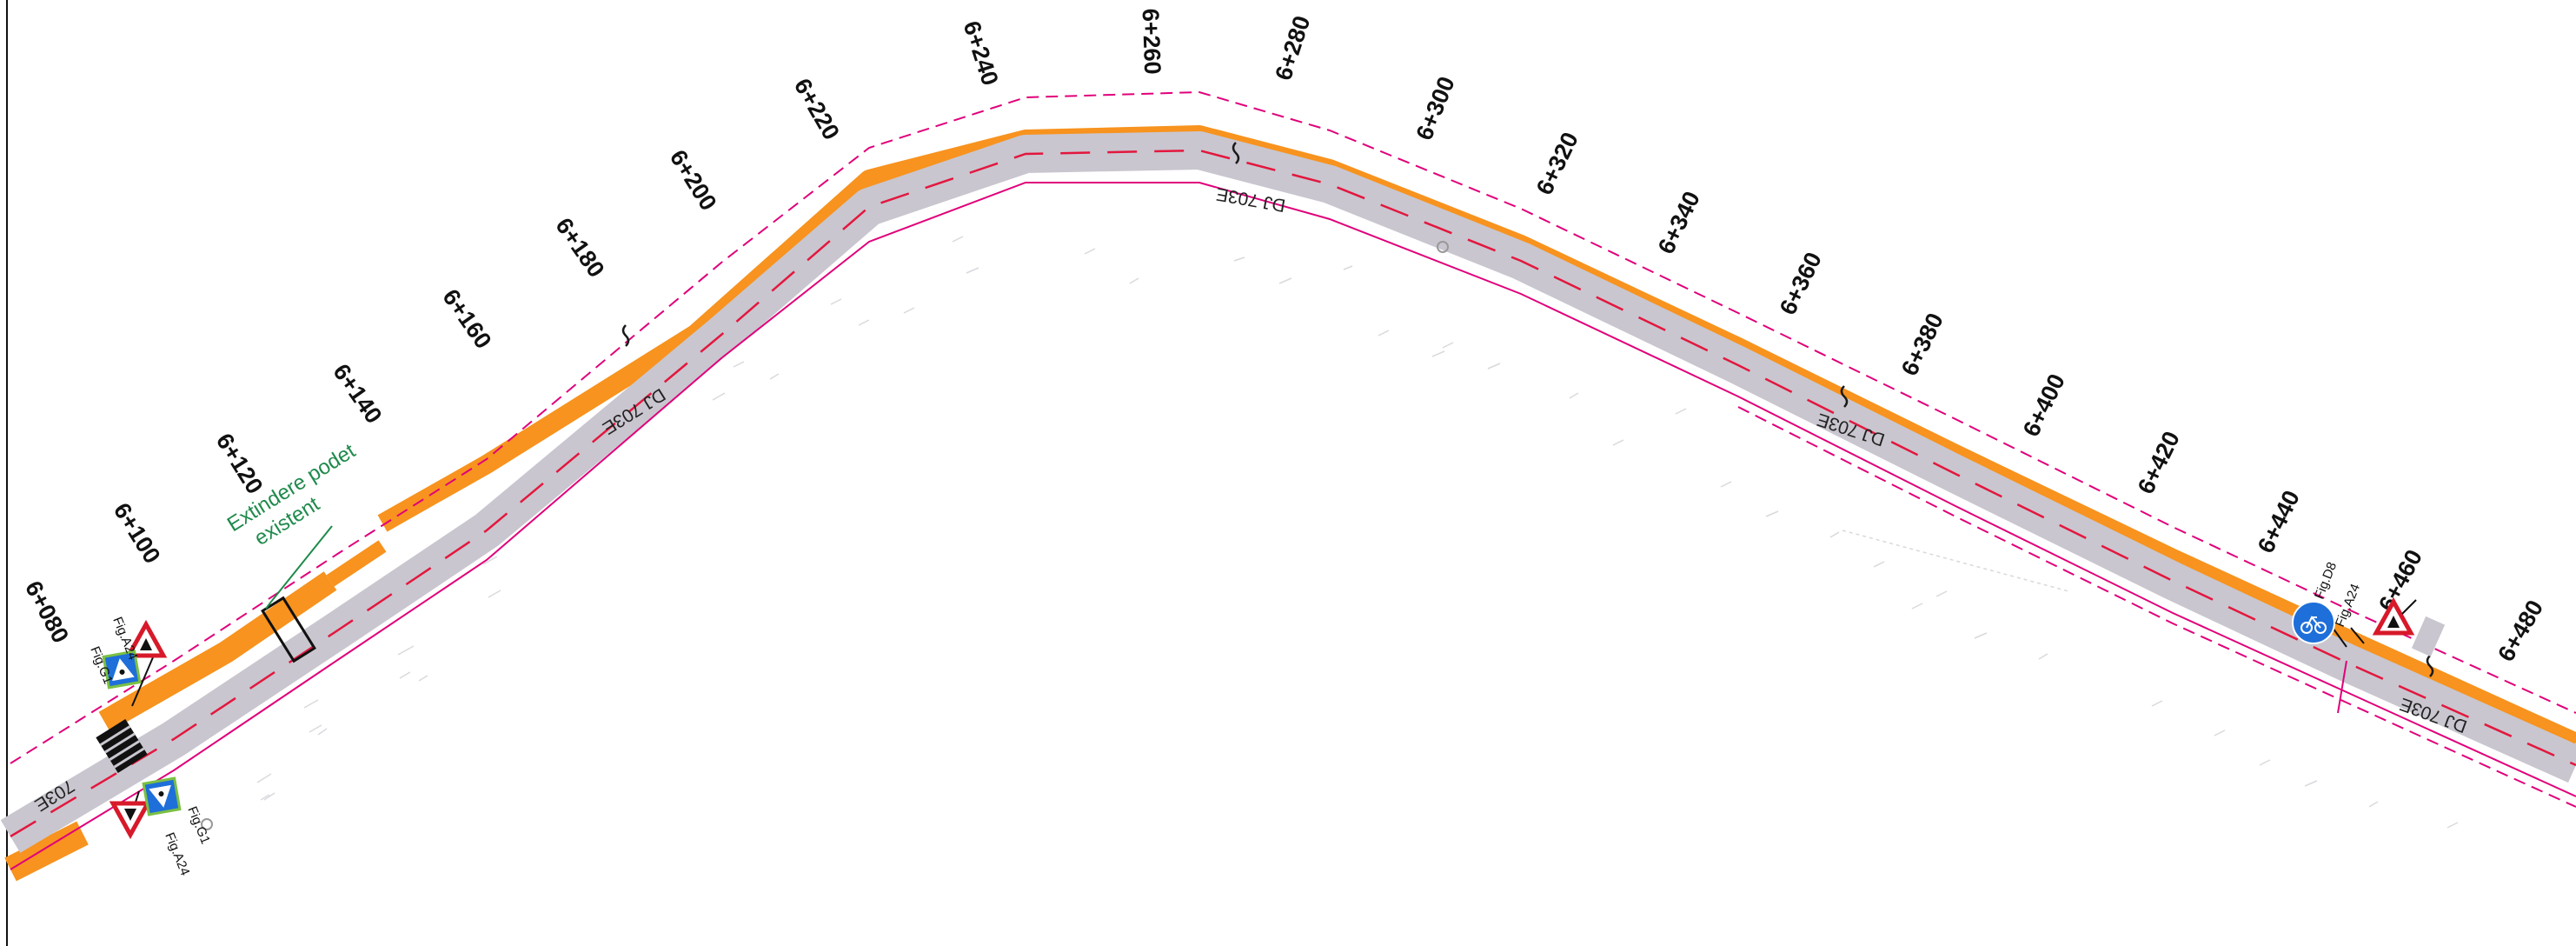  Describe the element at coordinates (466, 318) in the screenshot. I see `chainage-label: 6+160` at that location.